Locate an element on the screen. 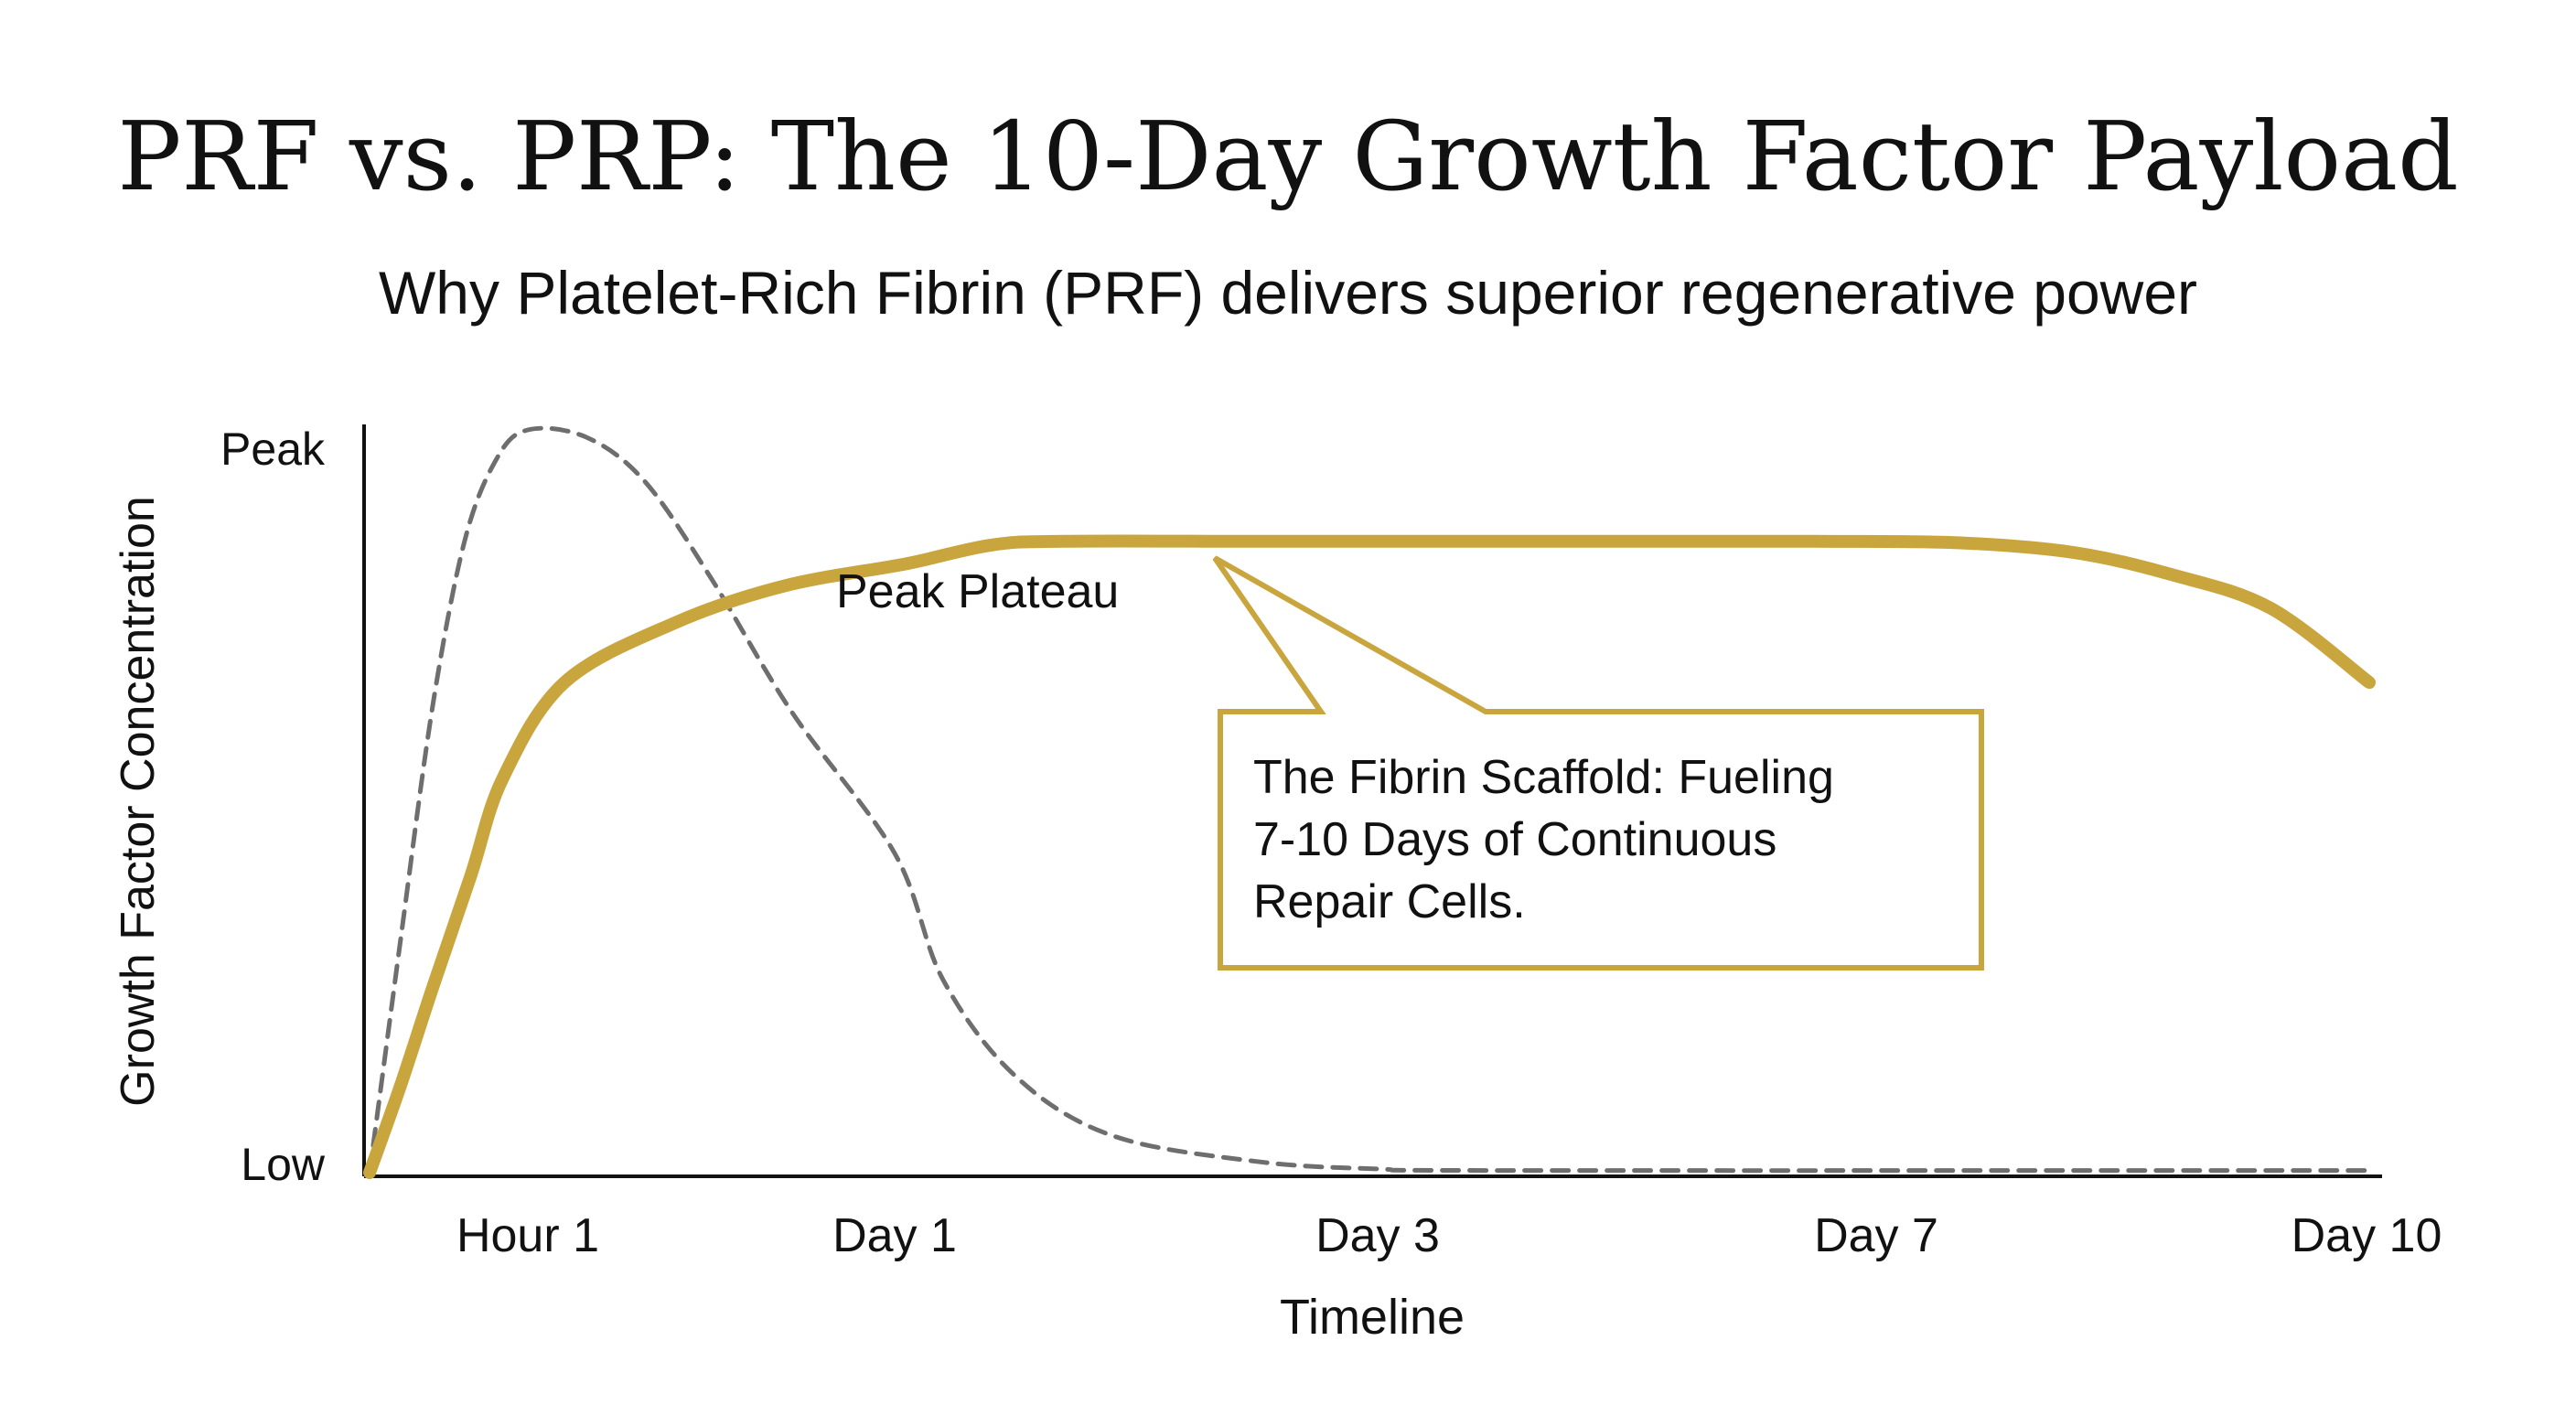 The height and width of the screenshot is (1405, 2576). y-axis-label: Growth Factor Concentration is located at coordinates (138, 801).